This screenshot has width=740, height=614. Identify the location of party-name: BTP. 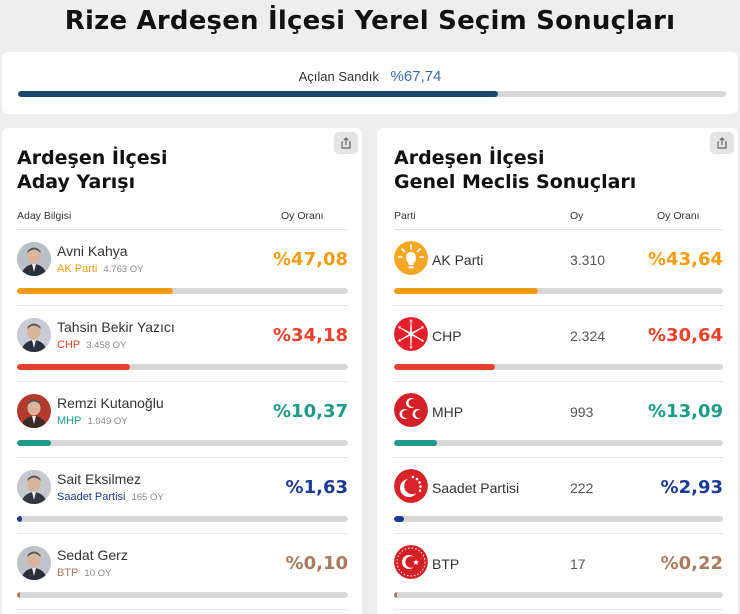
(446, 564).